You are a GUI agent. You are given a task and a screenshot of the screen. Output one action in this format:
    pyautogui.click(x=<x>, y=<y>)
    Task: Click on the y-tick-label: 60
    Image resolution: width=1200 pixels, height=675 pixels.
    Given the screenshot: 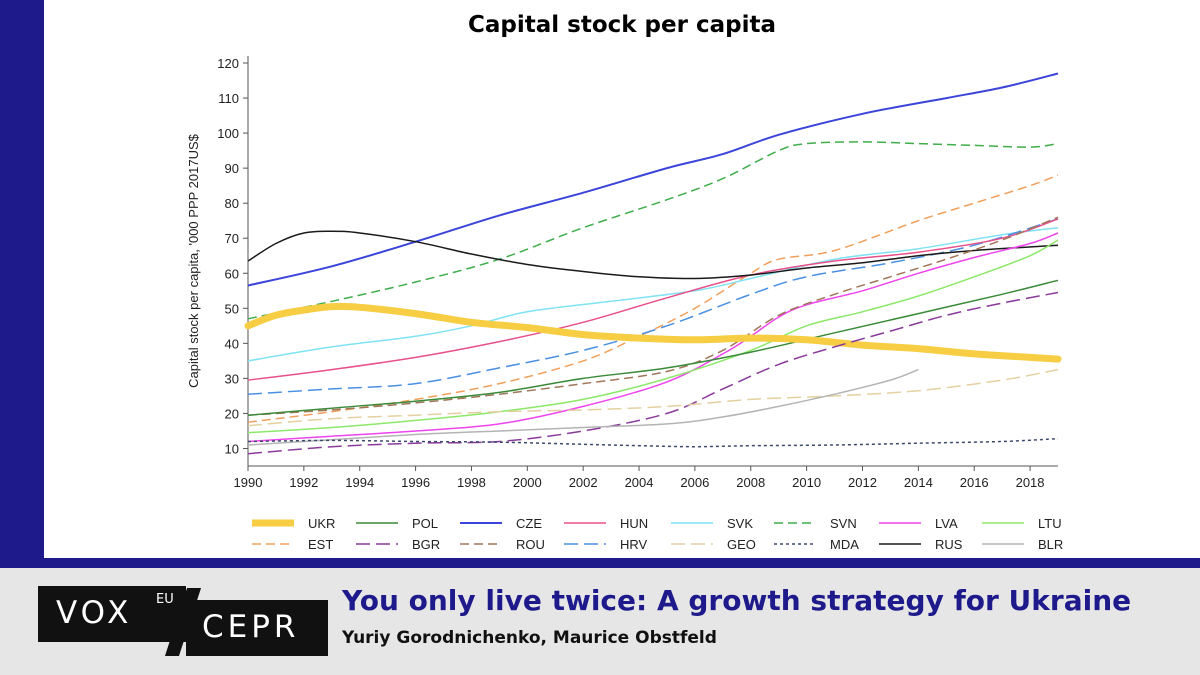 What is the action you would take?
    pyautogui.click(x=232, y=273)
    